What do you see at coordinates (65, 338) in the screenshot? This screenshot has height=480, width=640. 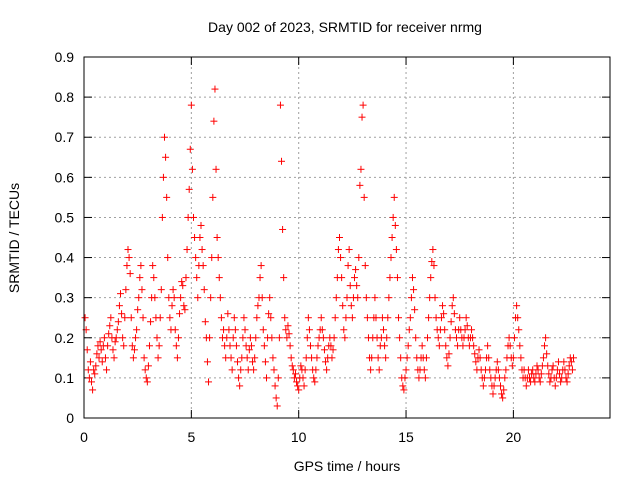 I see `y-tick-label: 0.2` at bounding box center [65, 338].